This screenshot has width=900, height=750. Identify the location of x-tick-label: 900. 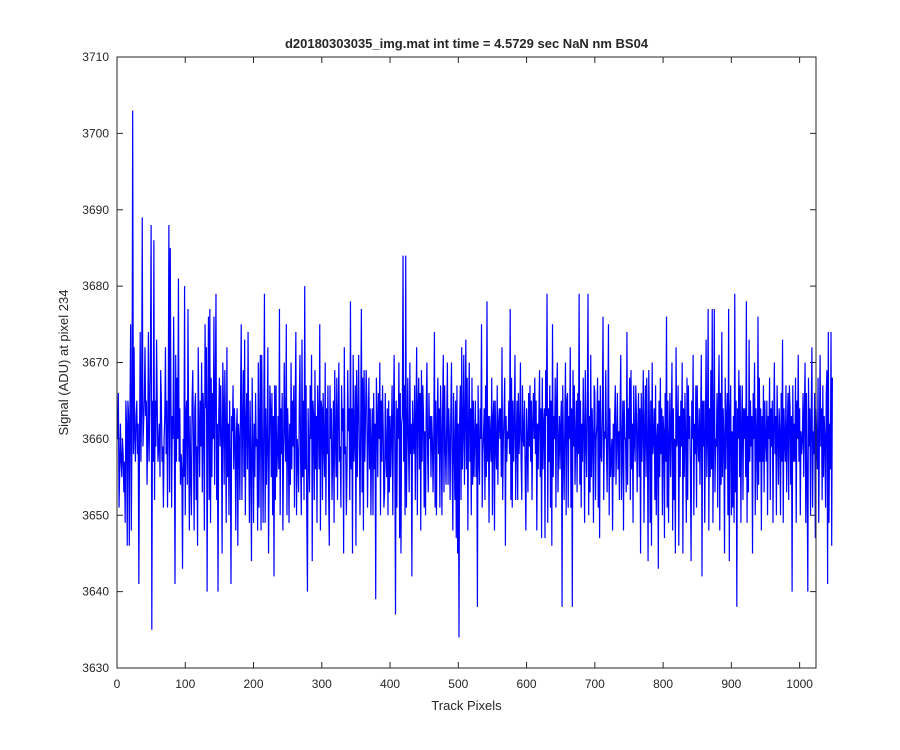
(731, 684).